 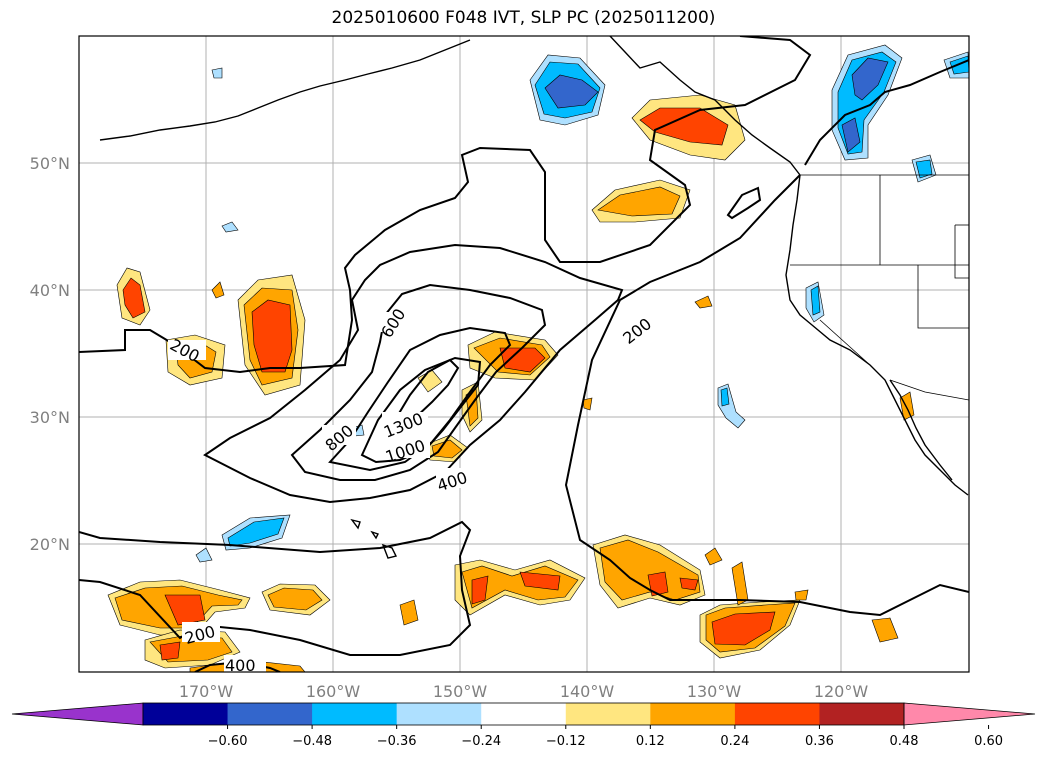 I want to click on colorbar-tick-label: −0.60, so click(x=228, y=741).